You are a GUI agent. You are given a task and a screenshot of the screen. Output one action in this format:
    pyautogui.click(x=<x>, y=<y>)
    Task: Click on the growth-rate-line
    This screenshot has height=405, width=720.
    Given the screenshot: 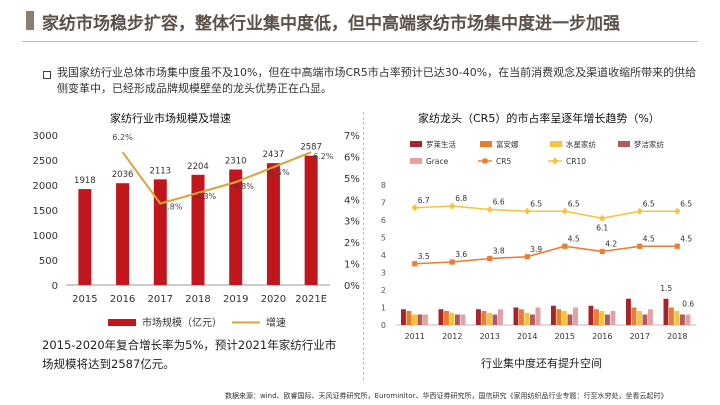 What is the action you would take?
    pyautogui.click(x=216, y=178)
    